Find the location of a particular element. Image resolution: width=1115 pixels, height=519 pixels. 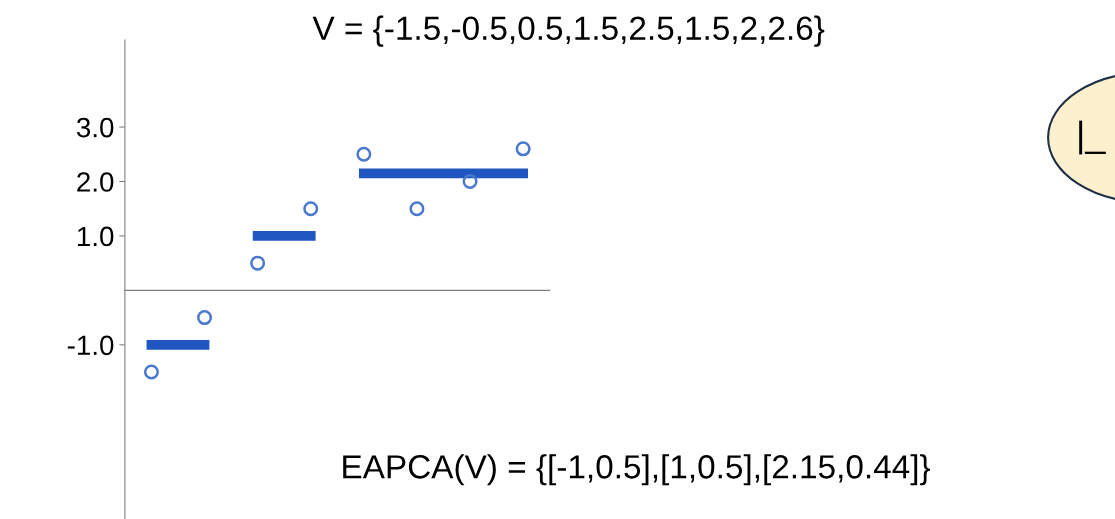

y-tick-label: 3.0 is located at coordinates (95, 127).